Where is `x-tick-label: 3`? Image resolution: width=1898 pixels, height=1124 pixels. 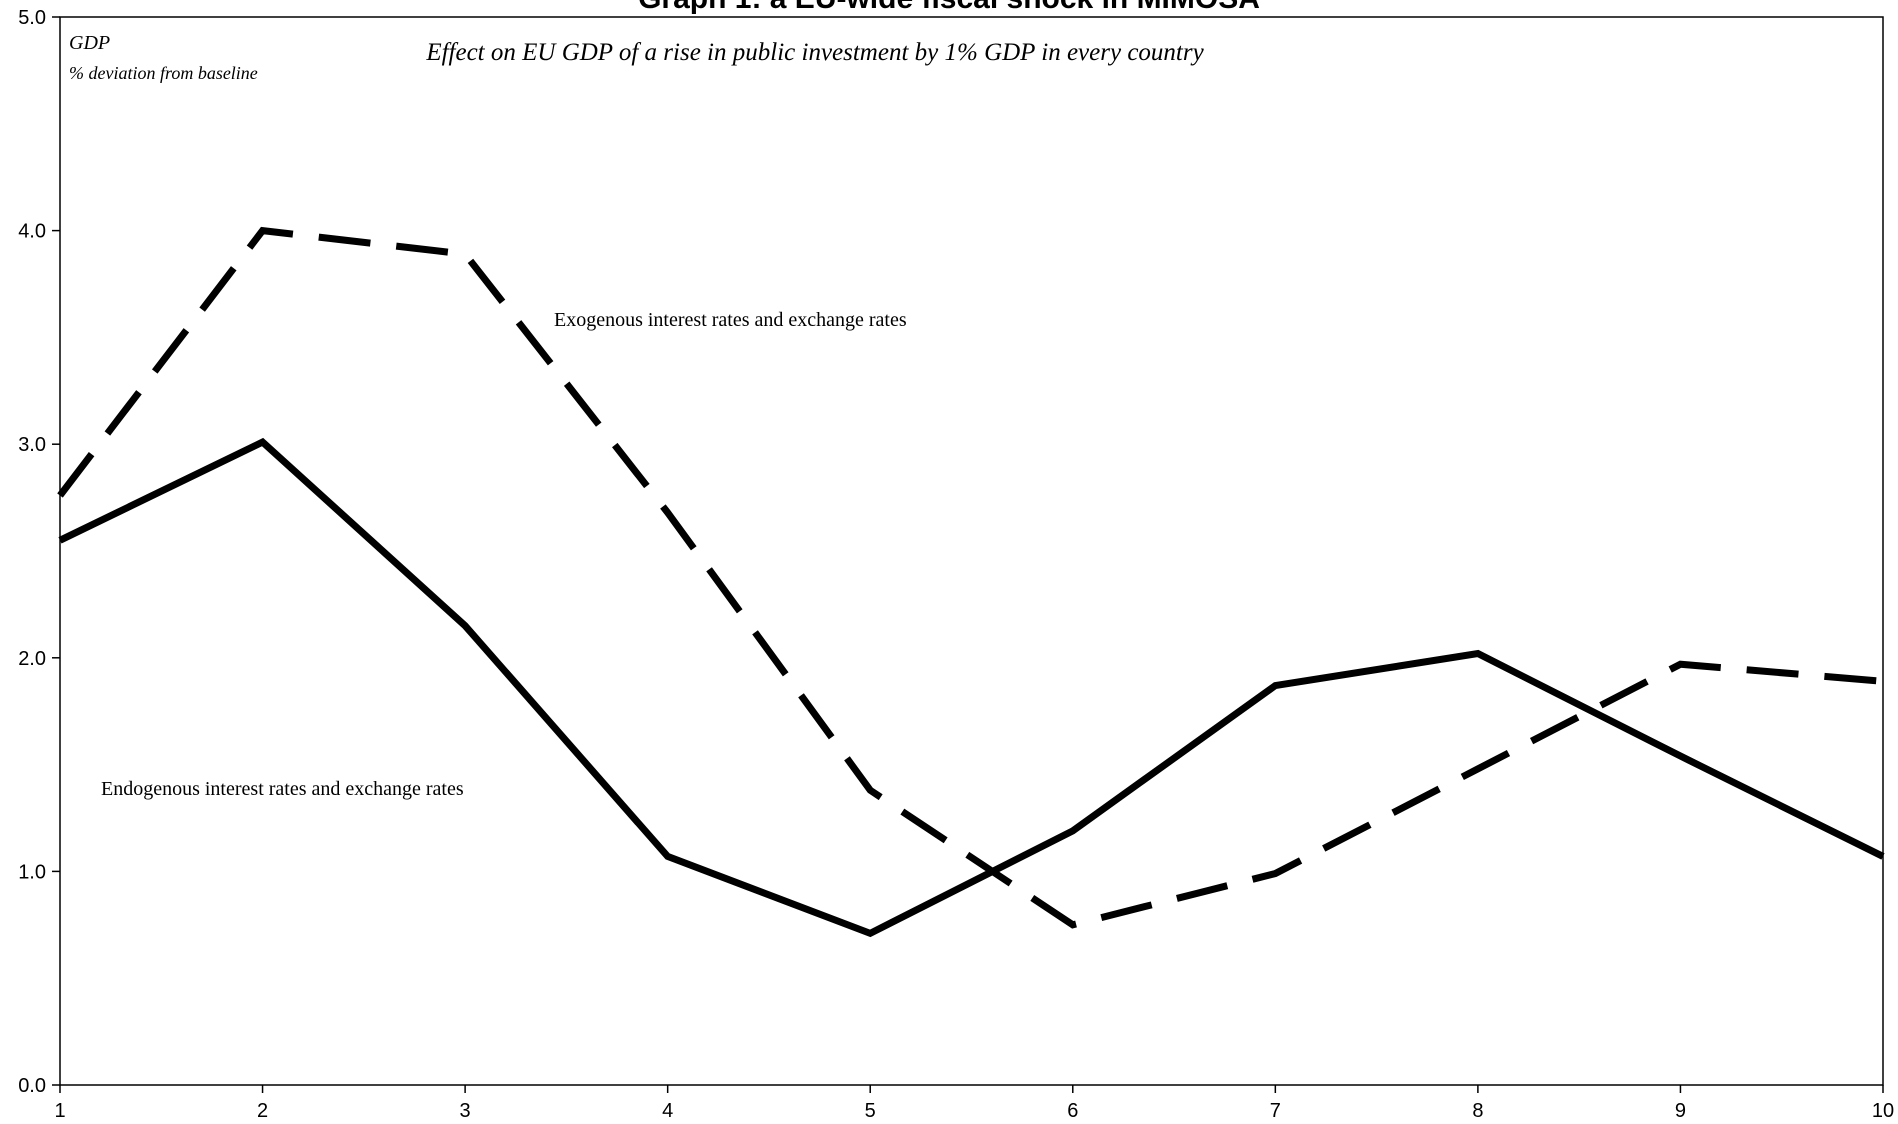
x-tick-label: 3 is located at coordinates (465, 1111).